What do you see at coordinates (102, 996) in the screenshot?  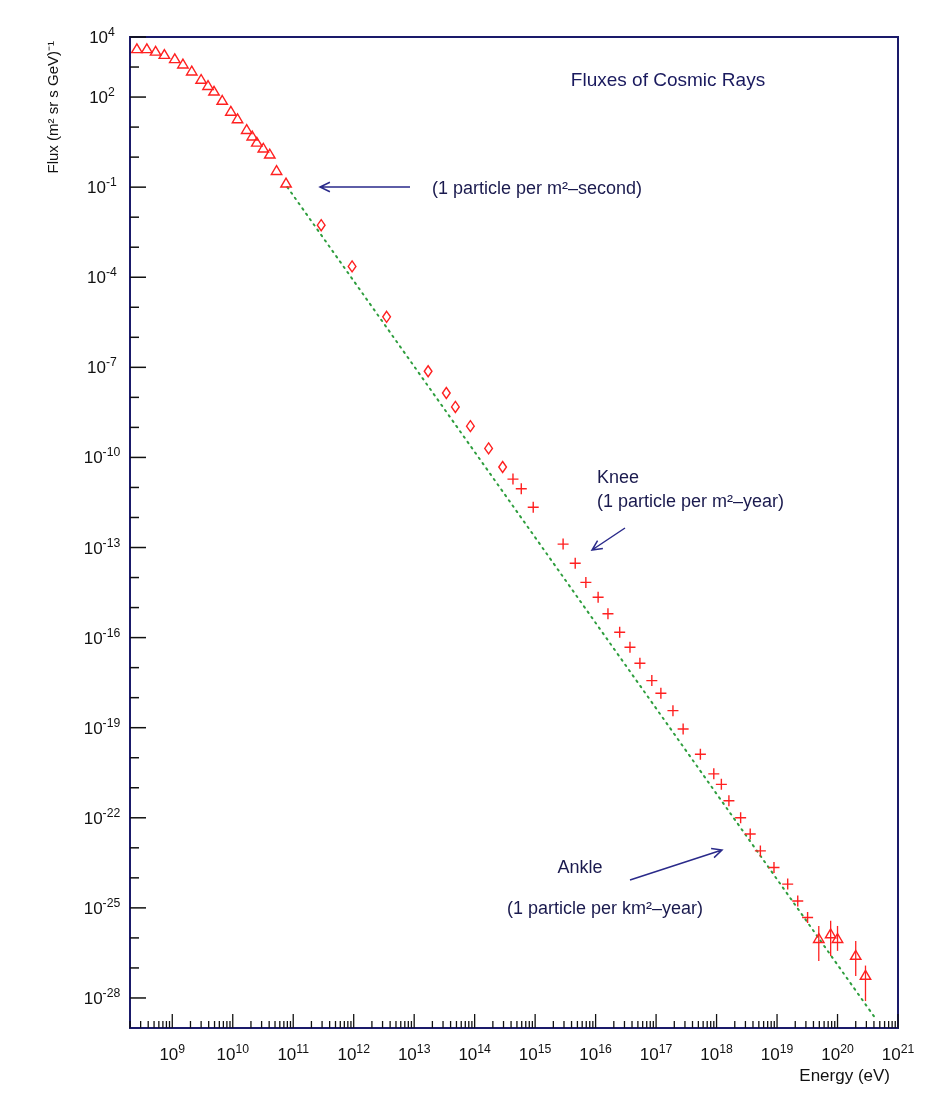 I see `y-tick-label: 10$^{-28}$` at bounding box center [102, 996].